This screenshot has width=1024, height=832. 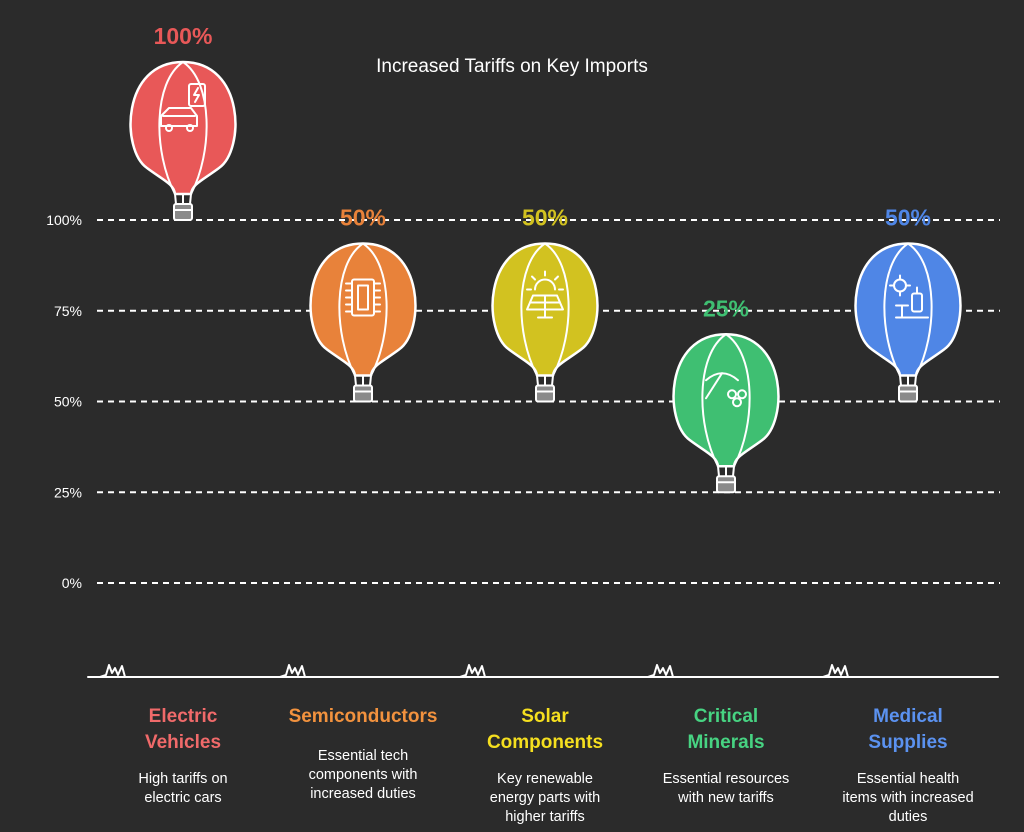 What do you see at coordinates (68, 311) in the screenshot?
I see `y-tick-label-75: 75%` at bounding box center [68, 311].